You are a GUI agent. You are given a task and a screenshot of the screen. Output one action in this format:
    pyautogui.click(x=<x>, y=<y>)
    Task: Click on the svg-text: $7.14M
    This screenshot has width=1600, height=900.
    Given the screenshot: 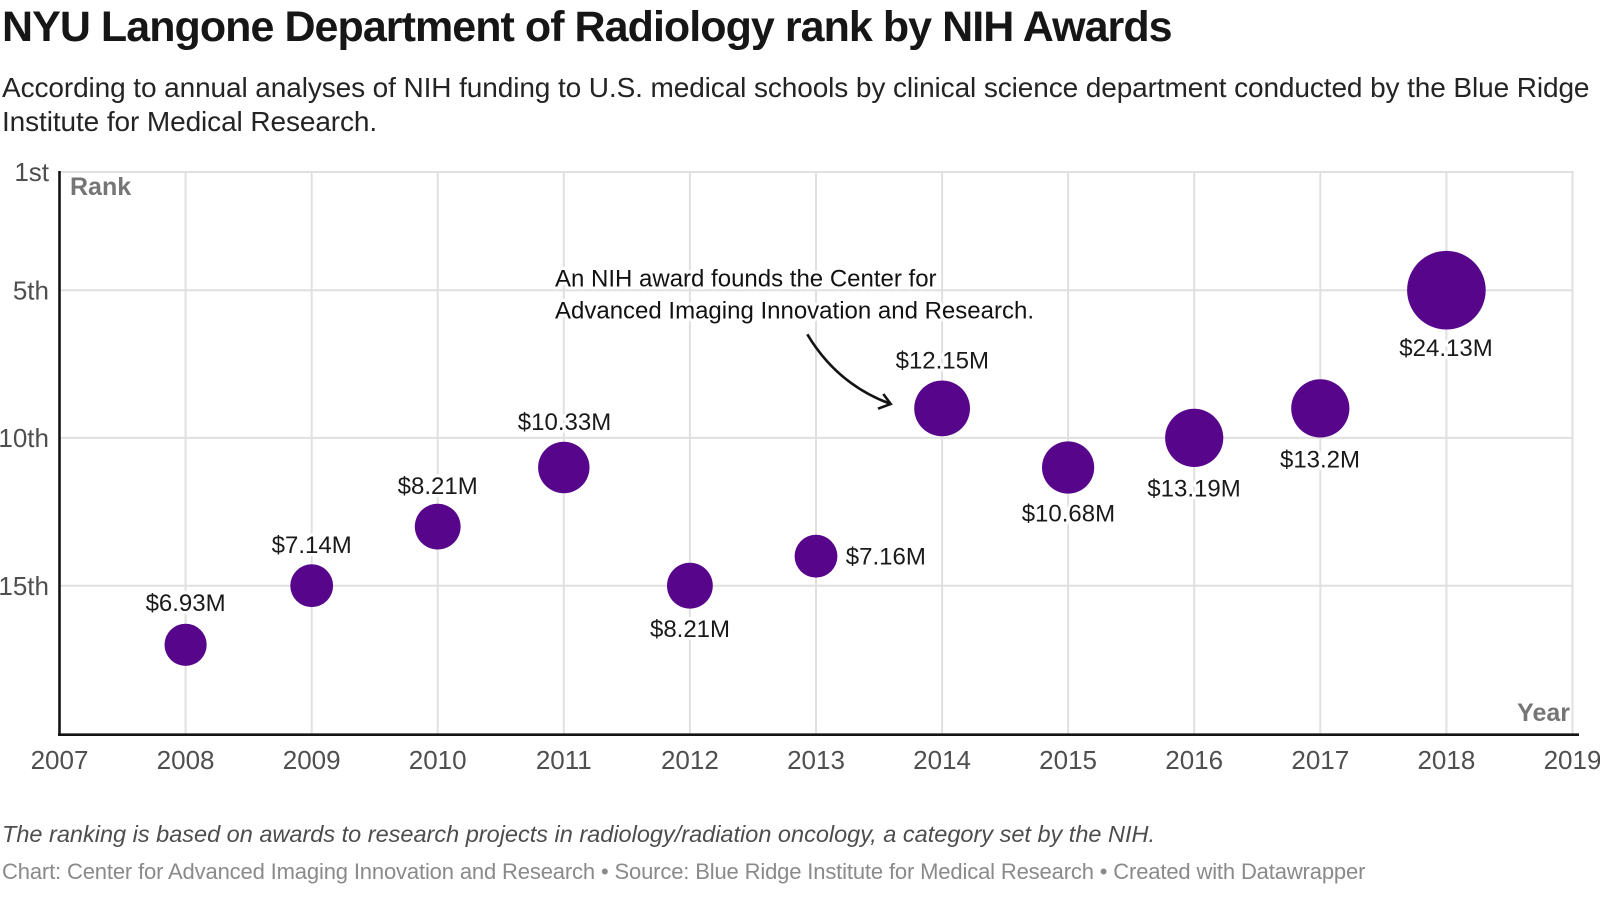 What is the action you would take?
    pyautogui.click(x=312, y=545)
    